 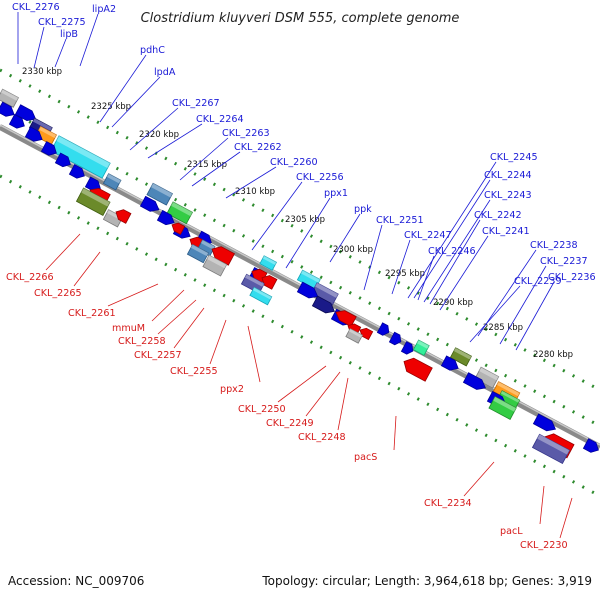 I want to click on gene-label-plus: CKL_2264, so click(x=220, y=119).